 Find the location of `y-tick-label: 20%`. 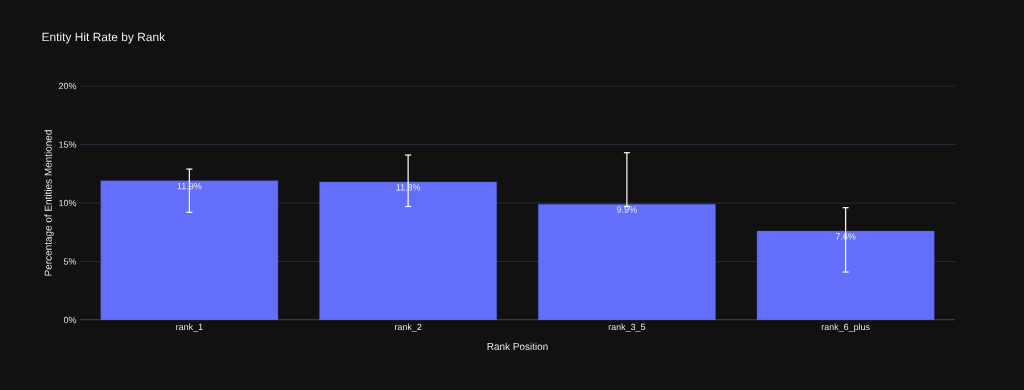

y-tick-label: 20% is located at coordinates (67, 86).